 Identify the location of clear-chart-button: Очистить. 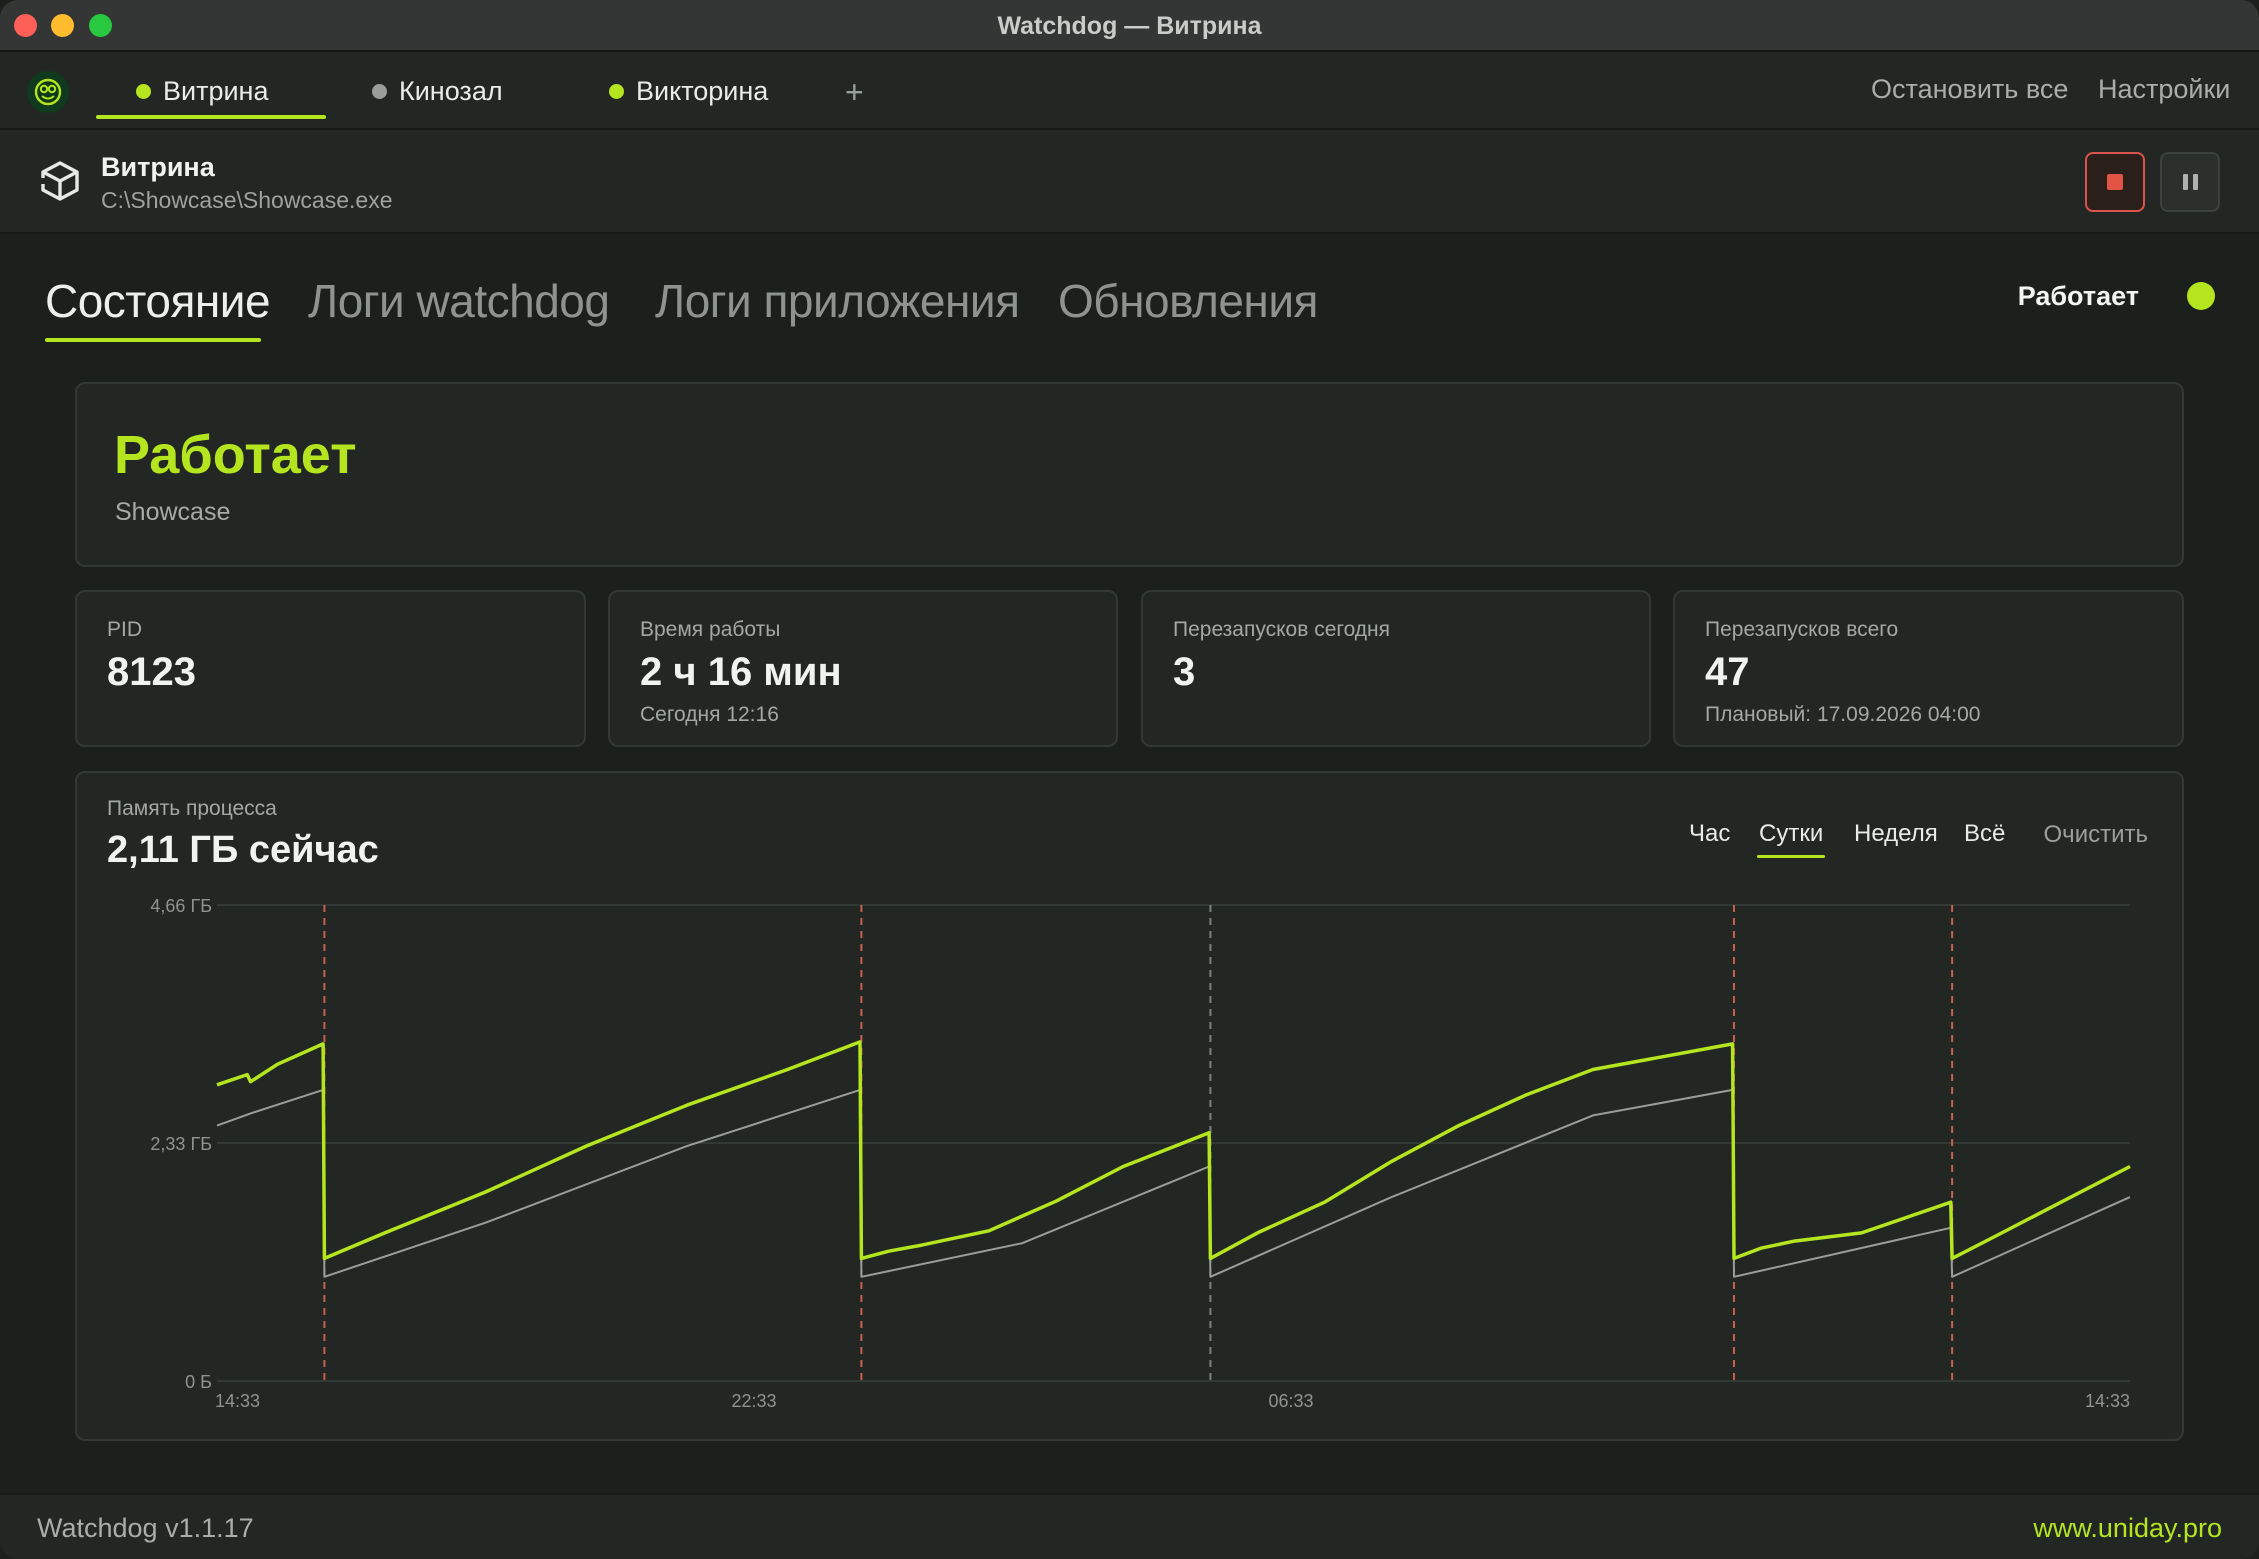
(2095, 834).